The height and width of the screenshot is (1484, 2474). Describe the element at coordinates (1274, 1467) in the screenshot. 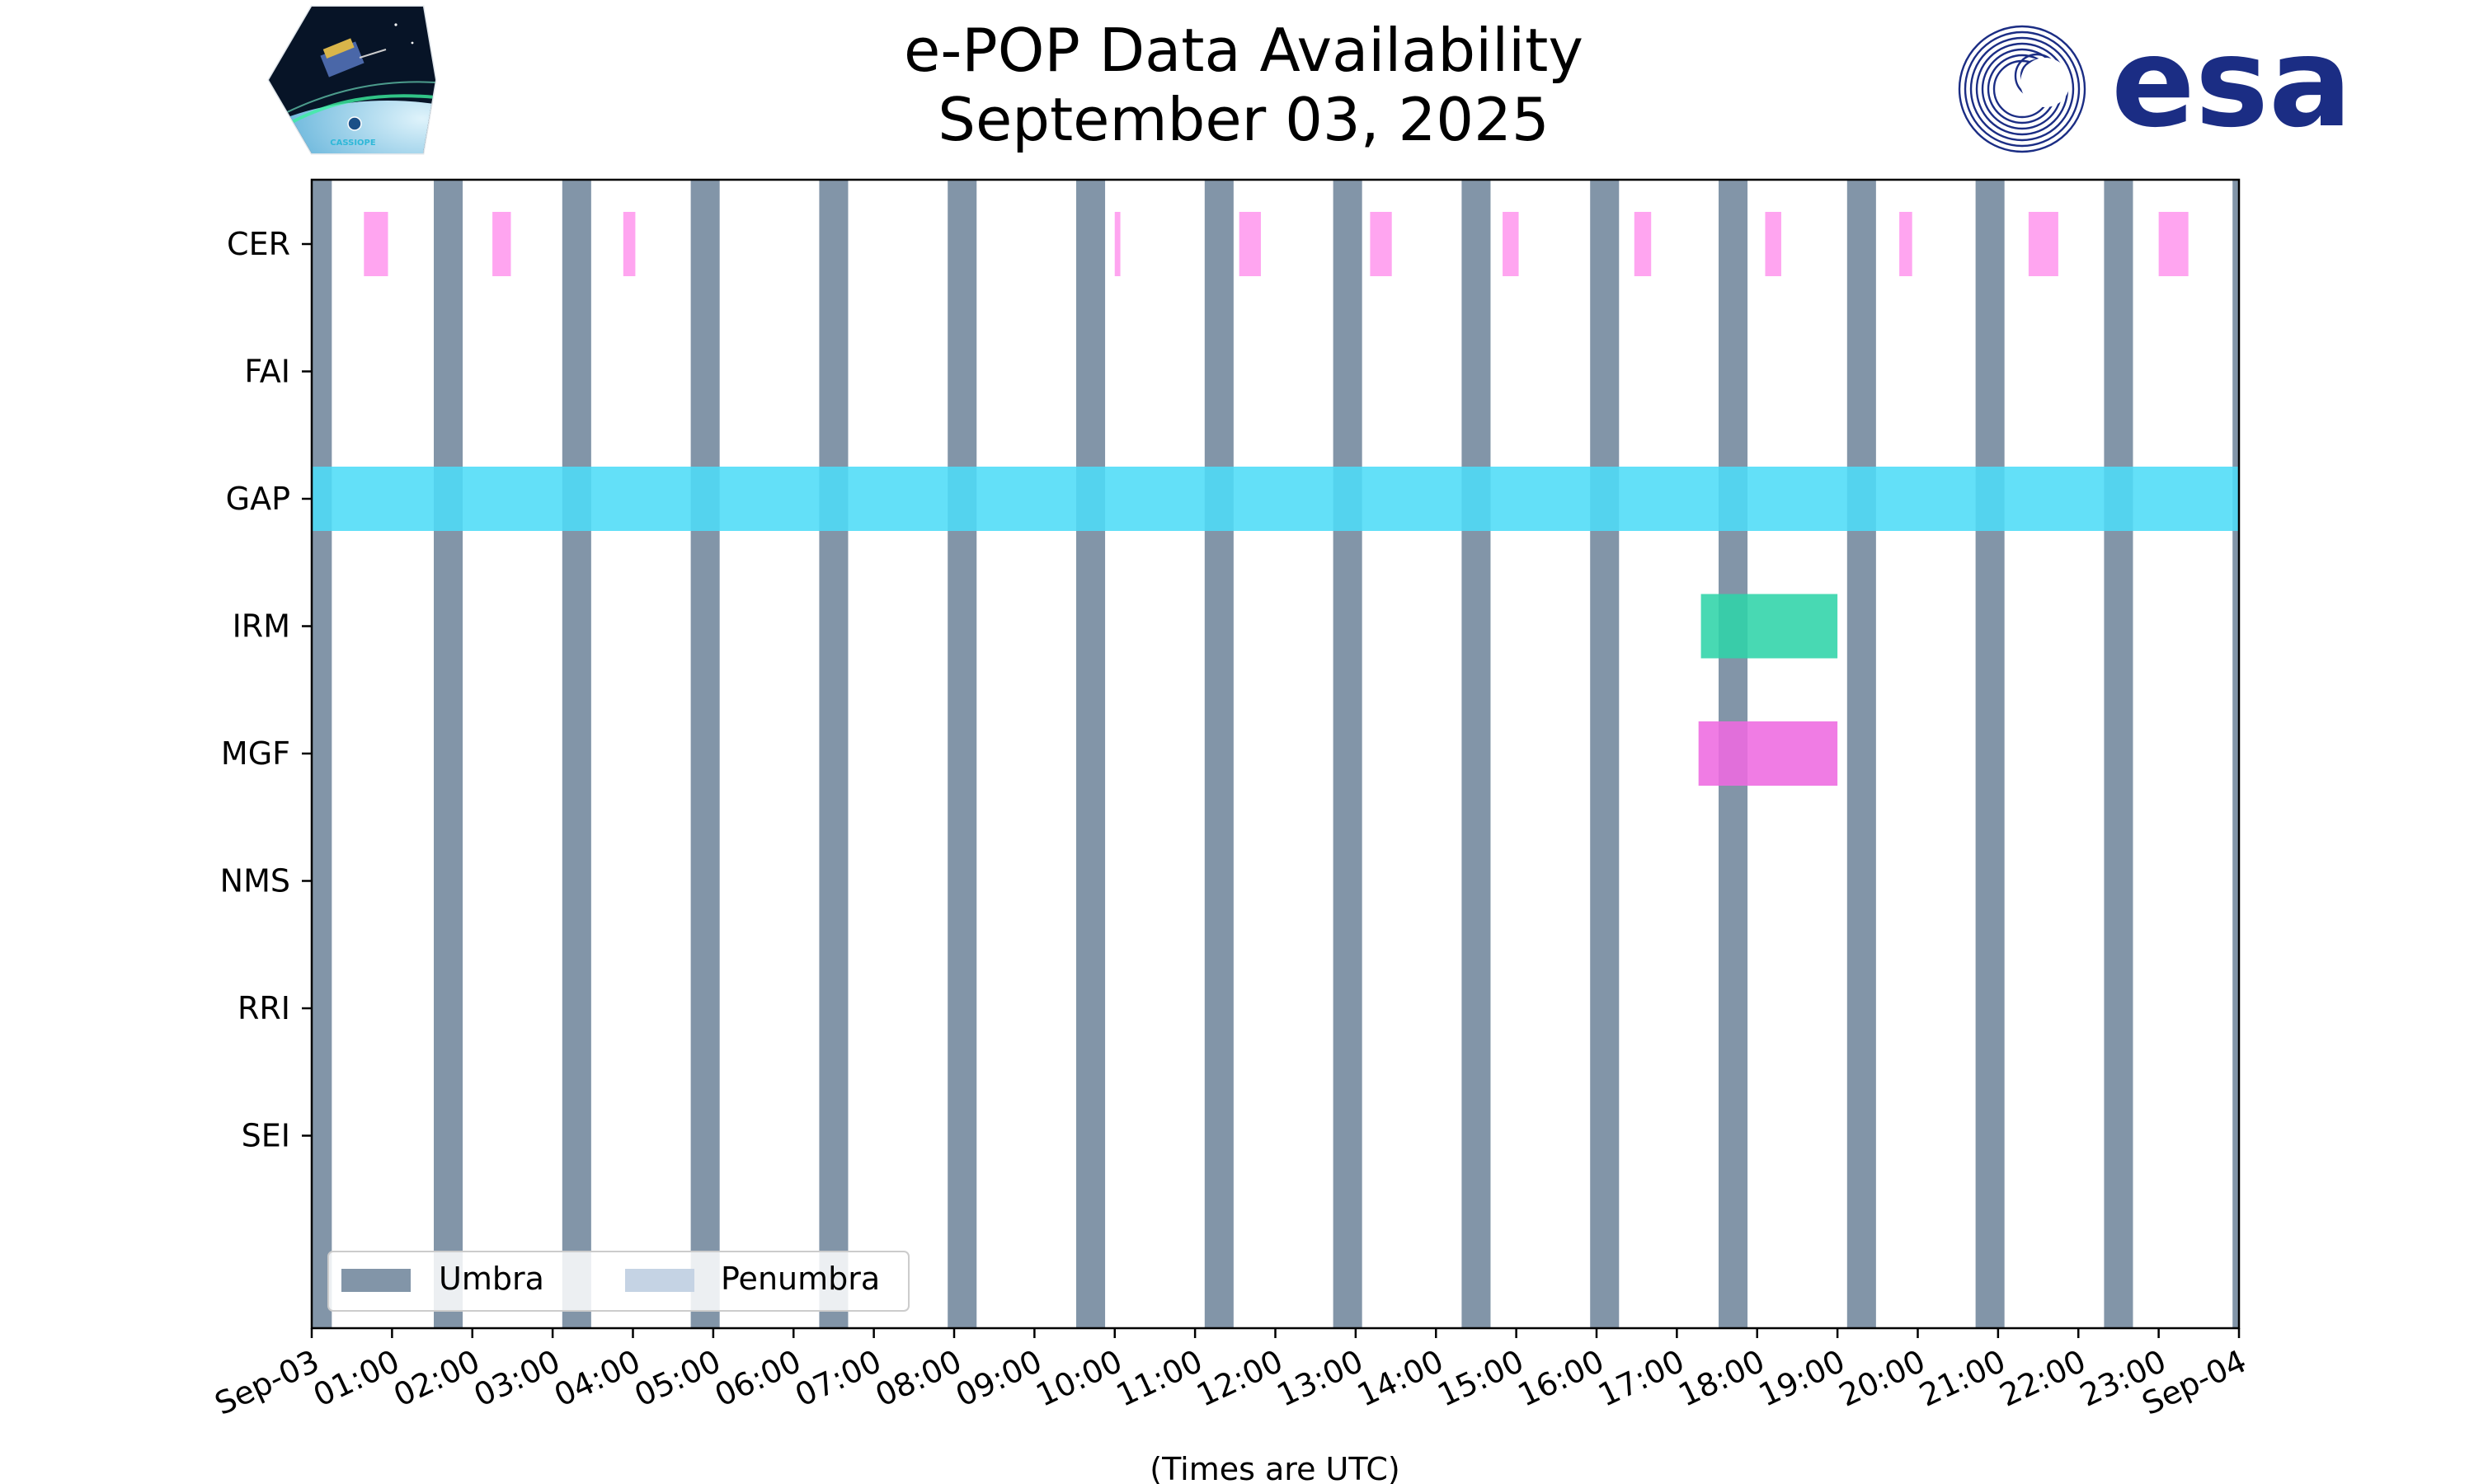

I see `x-axis-label: (Times are UTC)` at that location.